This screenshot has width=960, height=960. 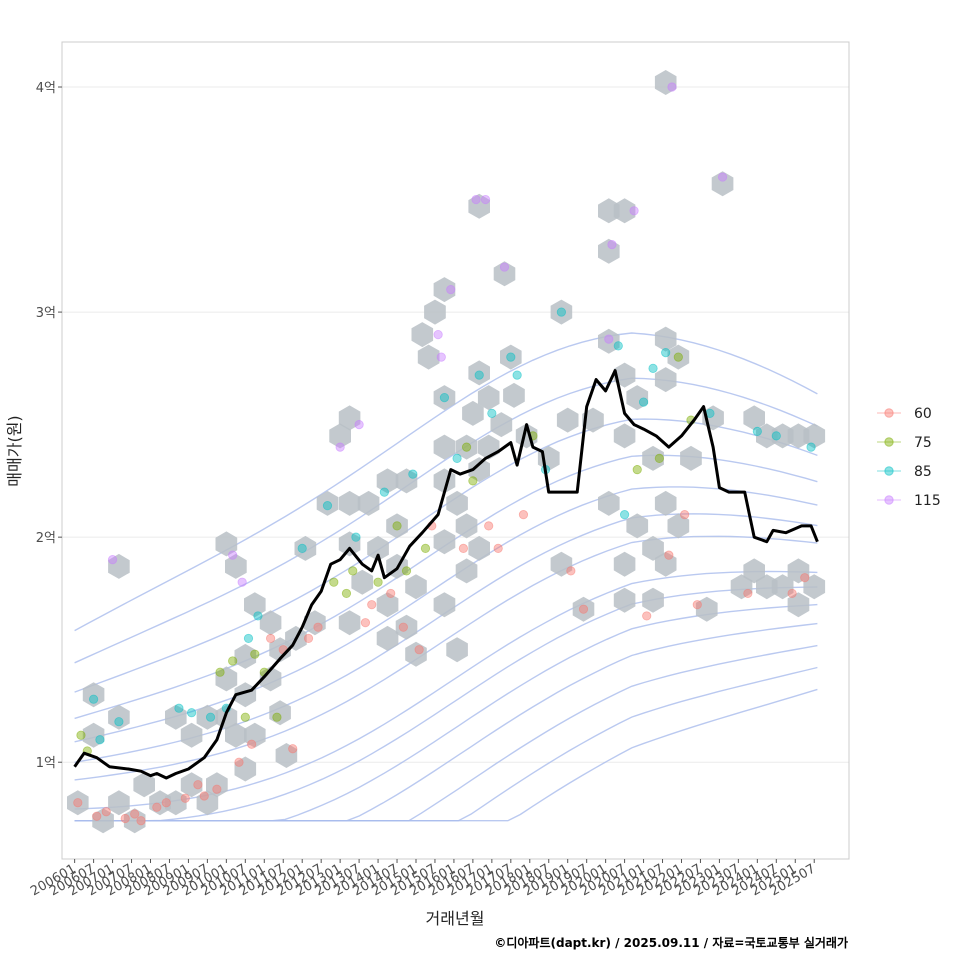 I want to click on legend-item-85: 85, so click(x=904, y=472).